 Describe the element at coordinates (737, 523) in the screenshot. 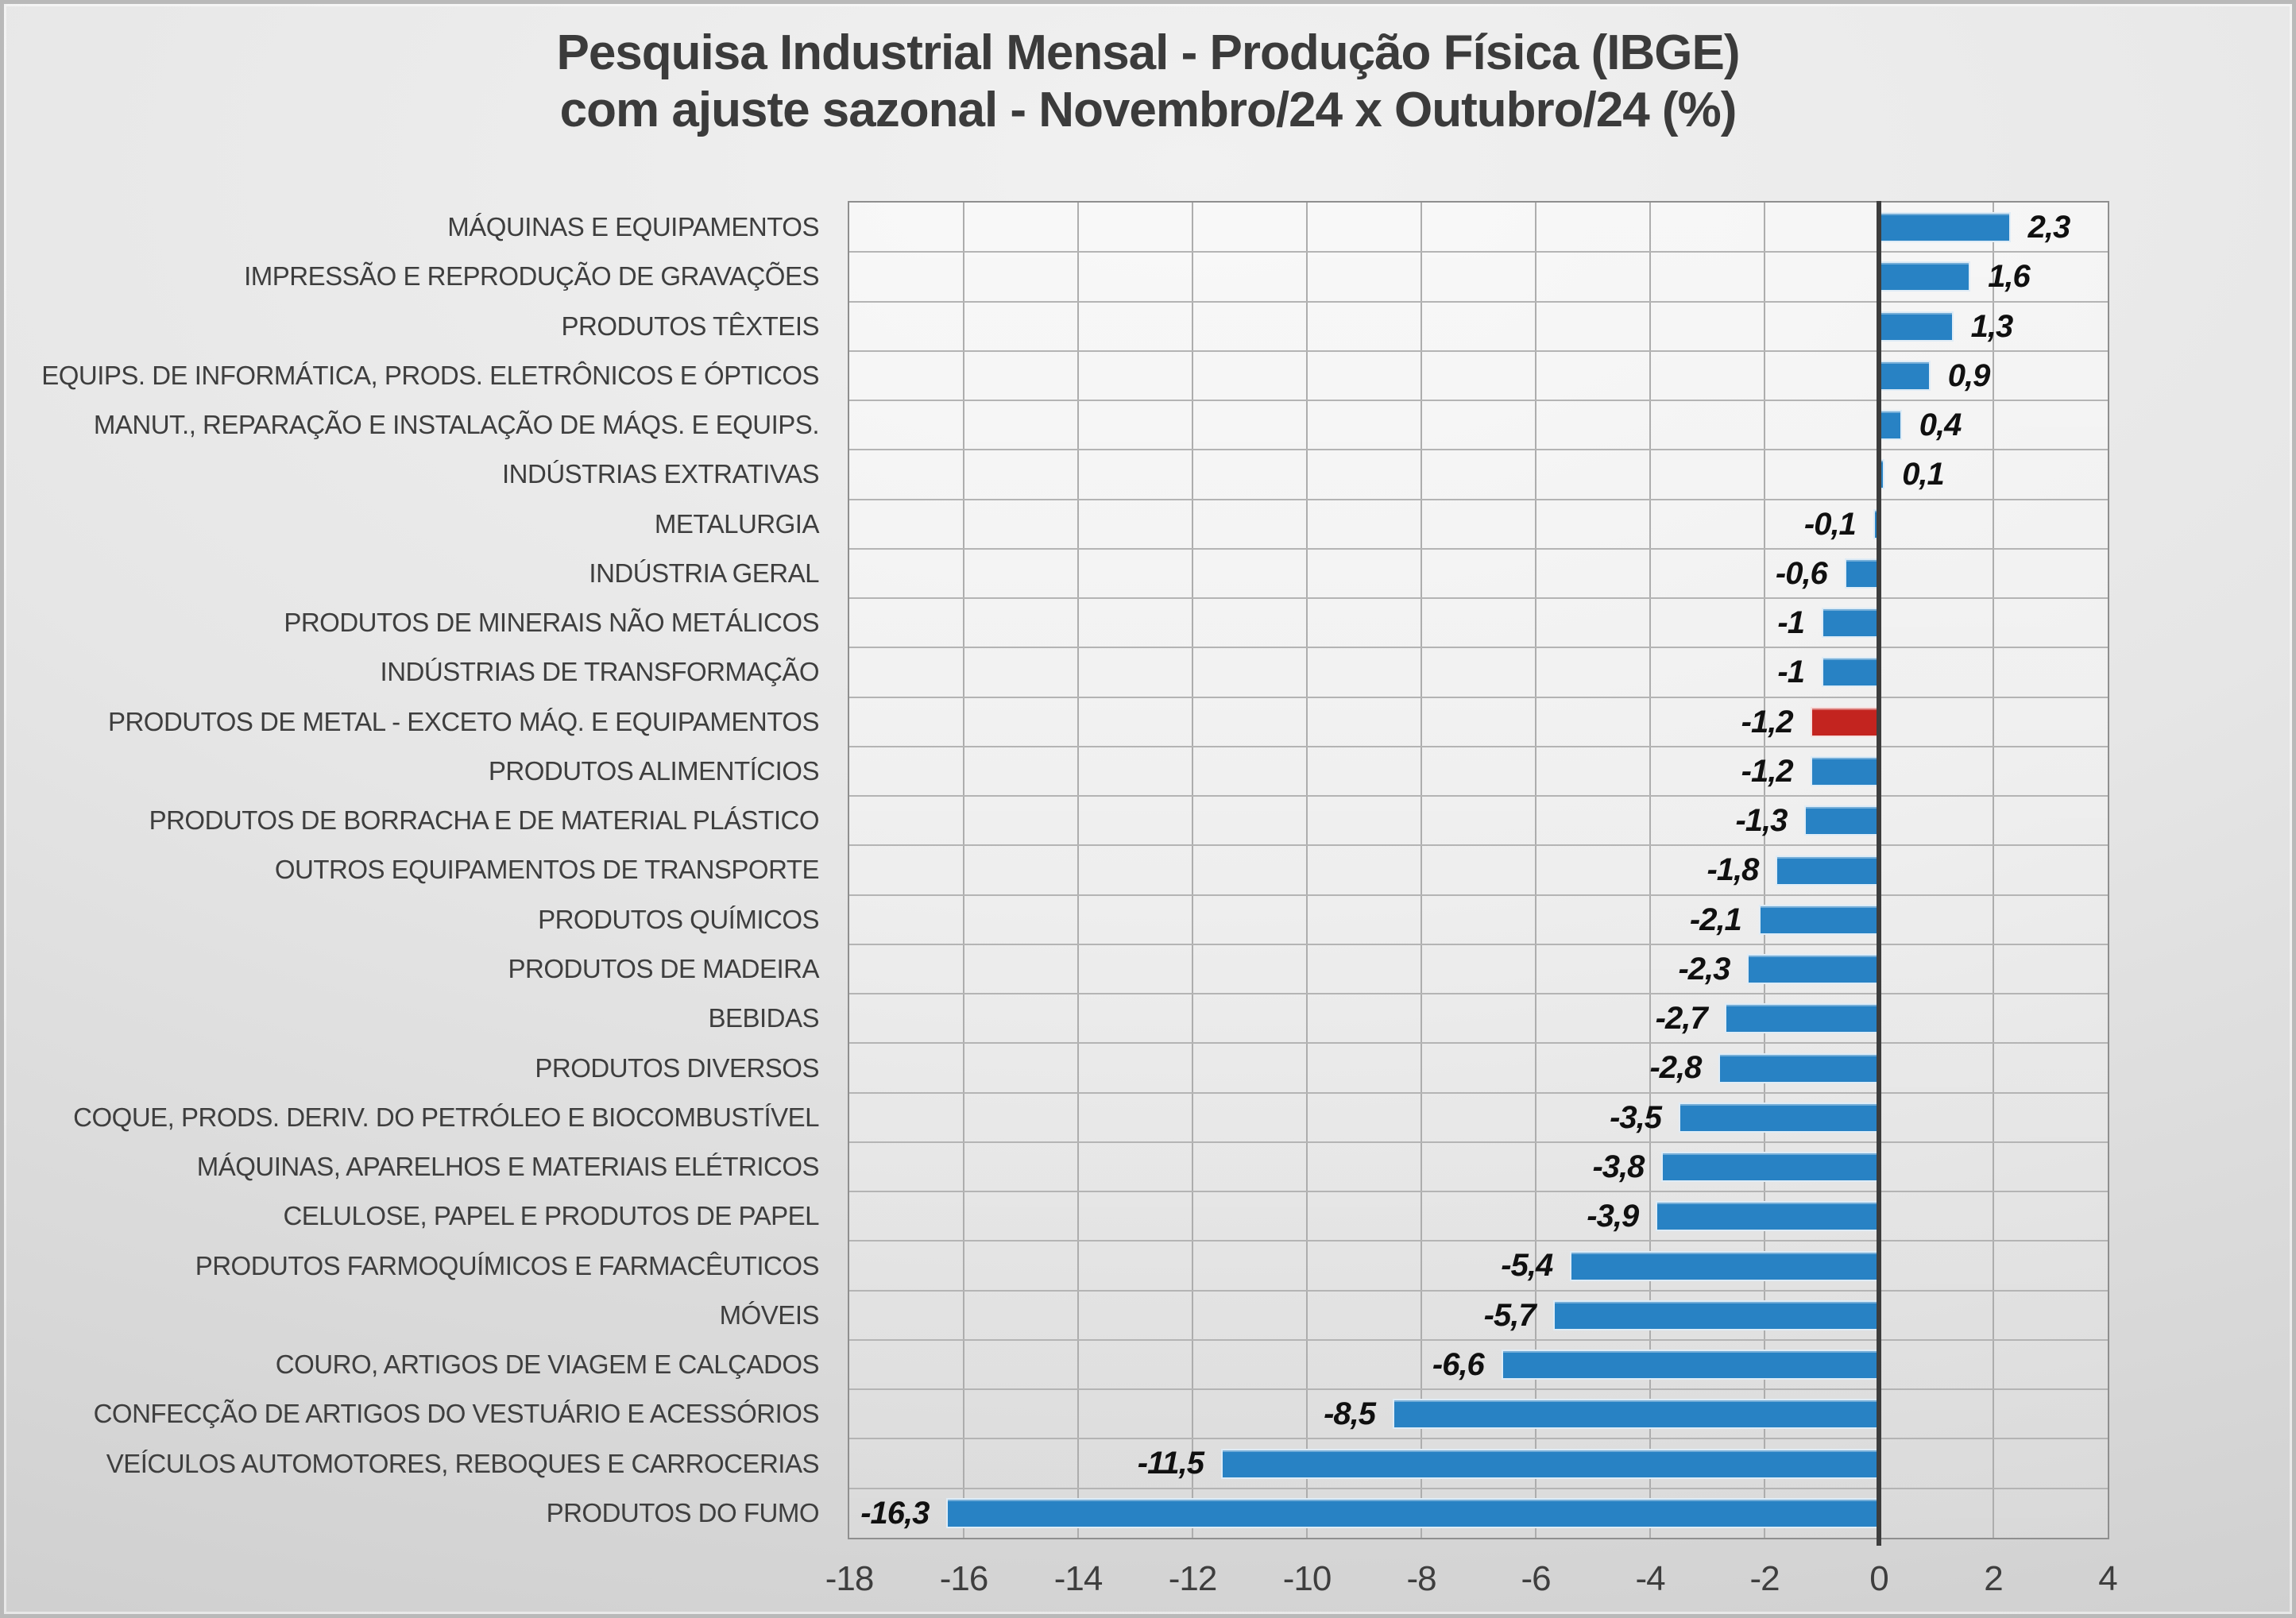

I see `category-label: METALURGIA` at that location.